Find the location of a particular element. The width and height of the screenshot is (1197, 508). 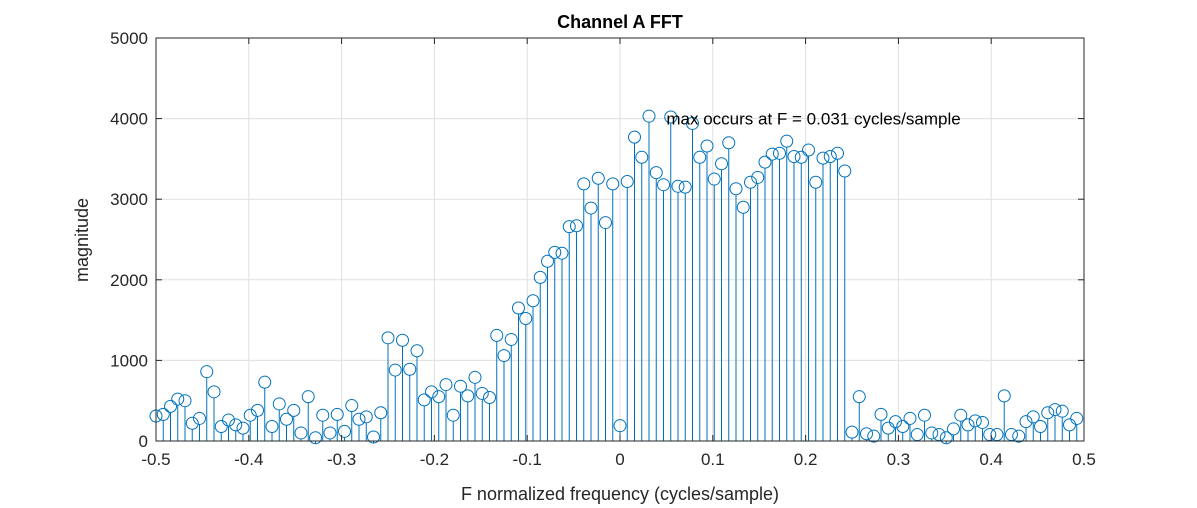

y-tick-label: 1000 is located at coordinates (129, 360).